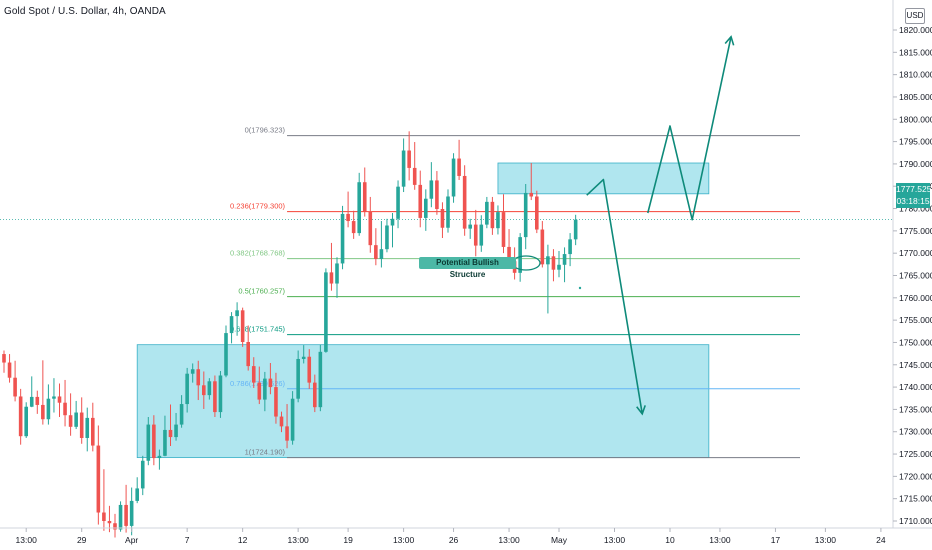  What do you see at coordinates (261, 291) in the screenshot?
I see `fib-label-0.5: 0.5(1760.257)` at bounding box center [261, 291].